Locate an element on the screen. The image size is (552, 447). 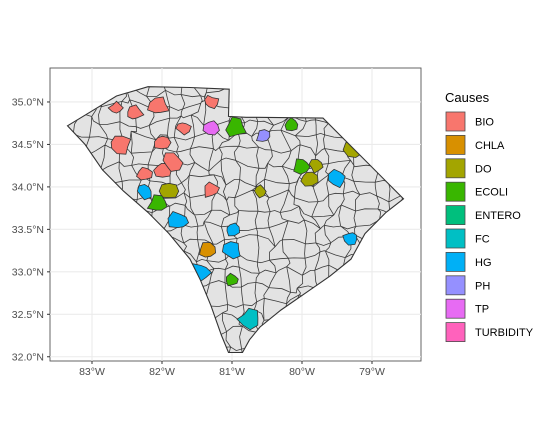
legend-label-do: DO is located at coordinates (483, 169).